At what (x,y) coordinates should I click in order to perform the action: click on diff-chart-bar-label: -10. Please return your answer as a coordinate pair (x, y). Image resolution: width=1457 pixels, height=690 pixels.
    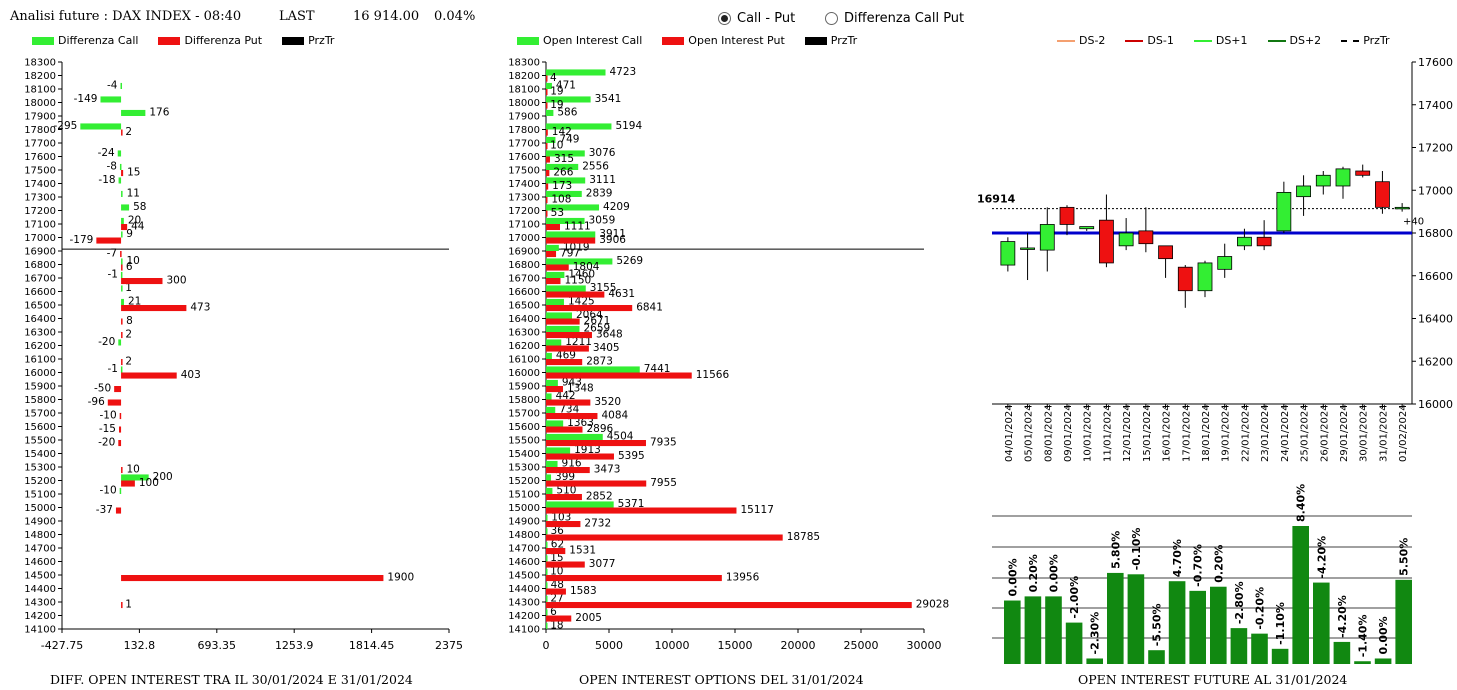
    Looking at the image, I should click on (108, 491).